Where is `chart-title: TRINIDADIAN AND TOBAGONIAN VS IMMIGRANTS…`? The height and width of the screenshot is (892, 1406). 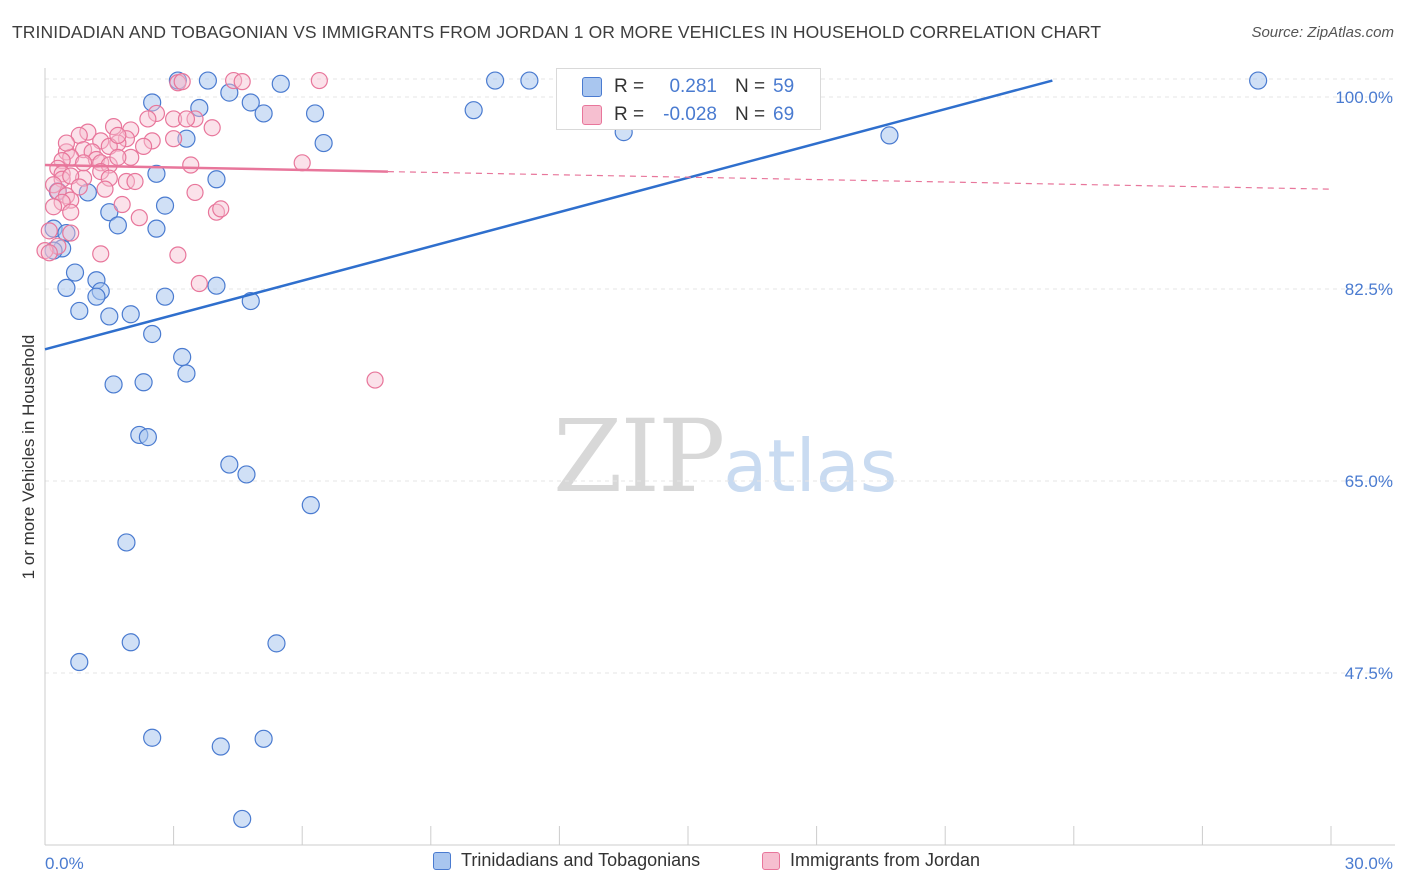
chart-title: TRINIDADIAN AND TOBAGONIAN VS IMMIGRANTS… is located at coordinates (557, 32).